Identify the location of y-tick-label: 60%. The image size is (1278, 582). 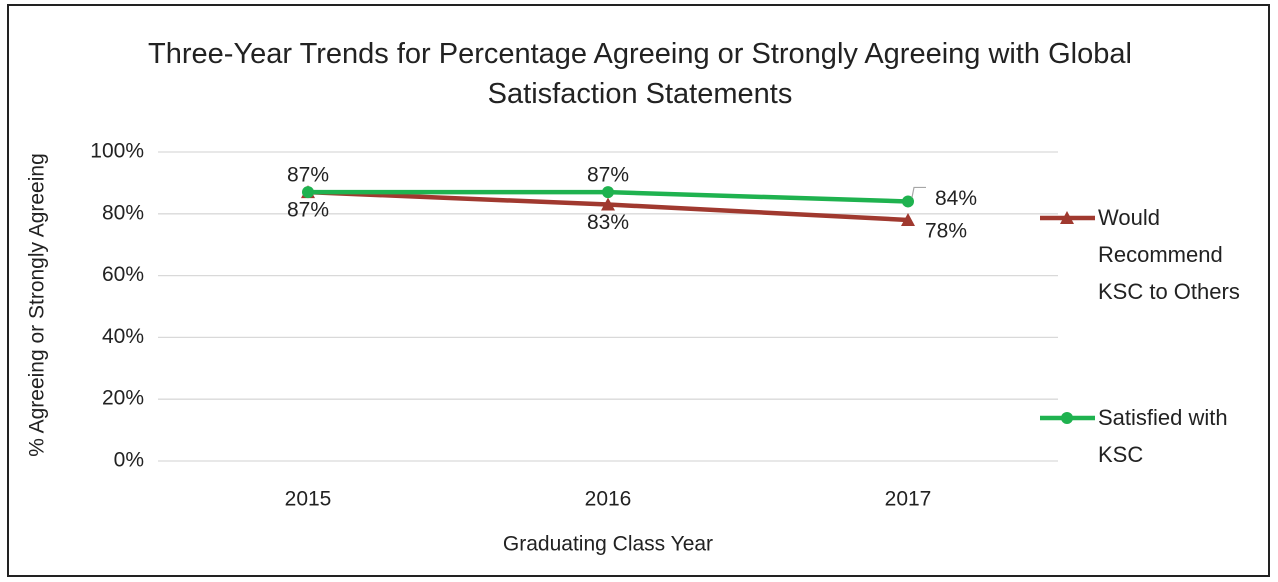
(123, 274).